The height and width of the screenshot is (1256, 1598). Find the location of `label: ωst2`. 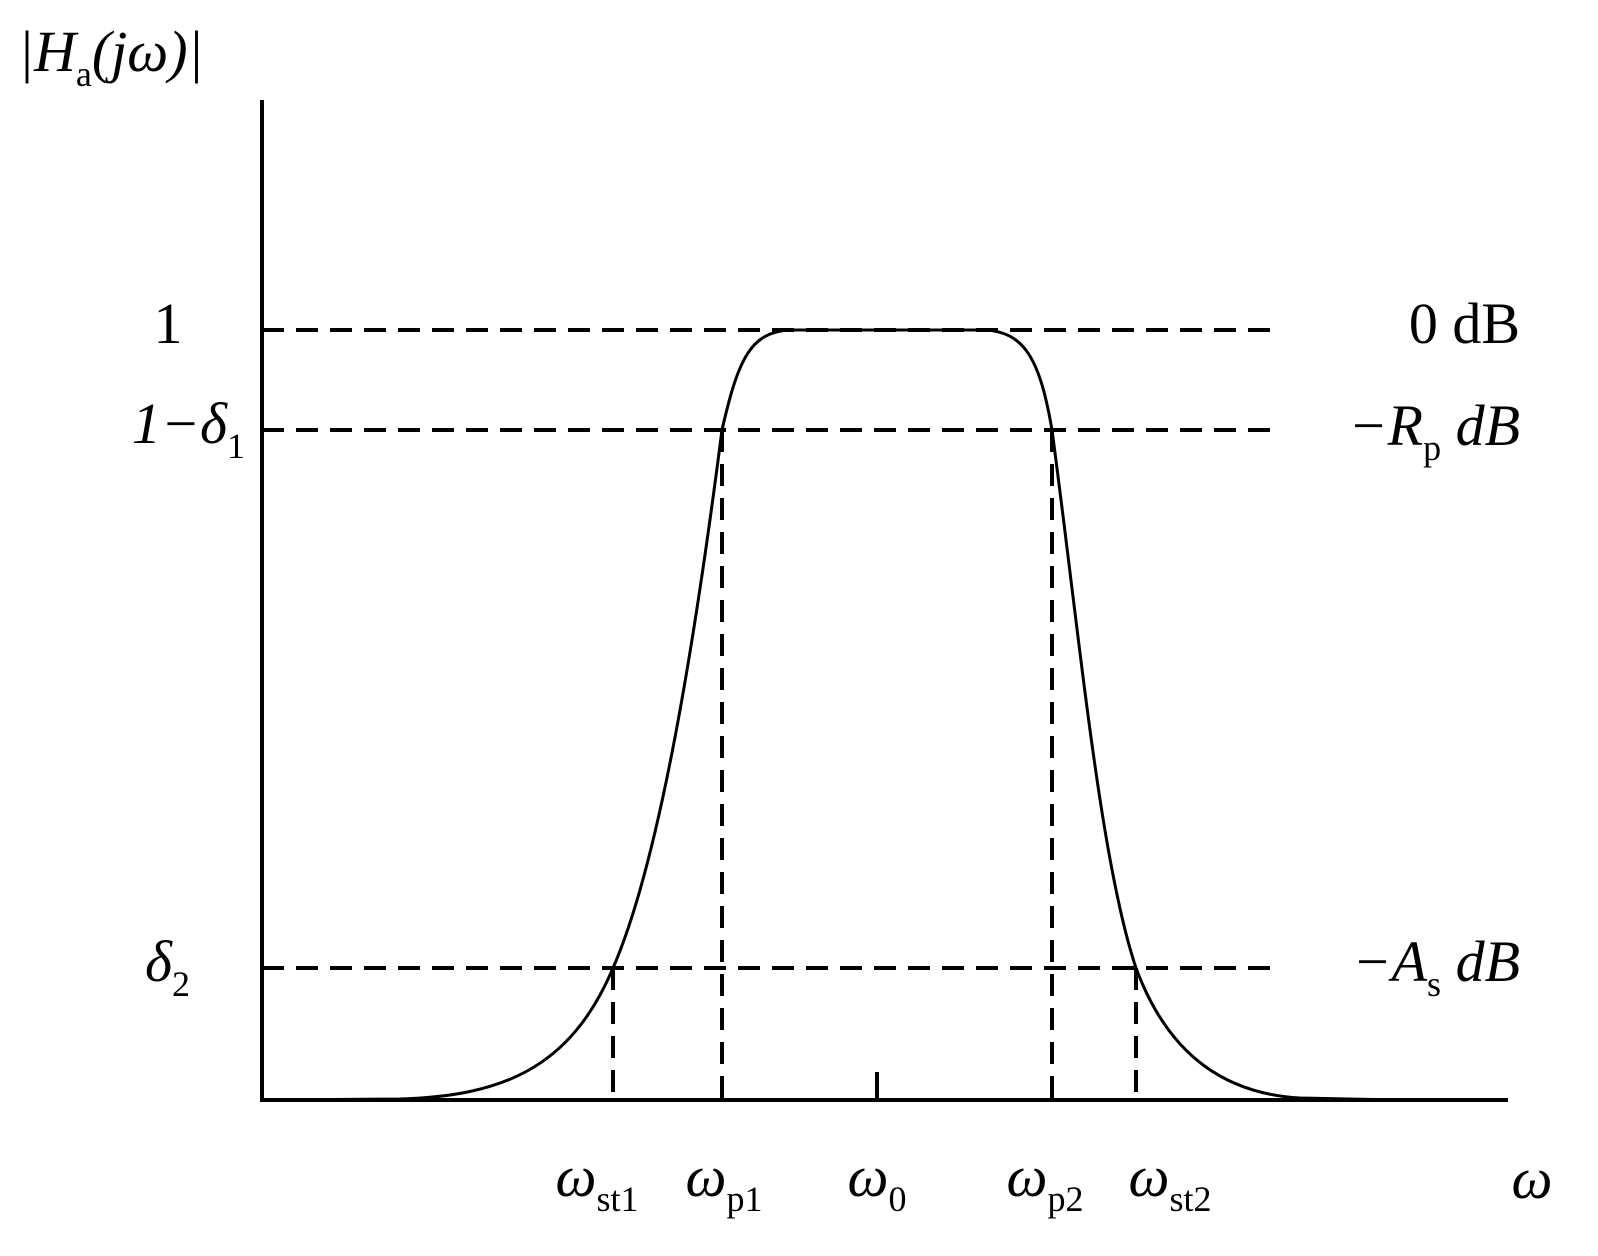

label: ωst2 is located at coordinates (1170, 1181).